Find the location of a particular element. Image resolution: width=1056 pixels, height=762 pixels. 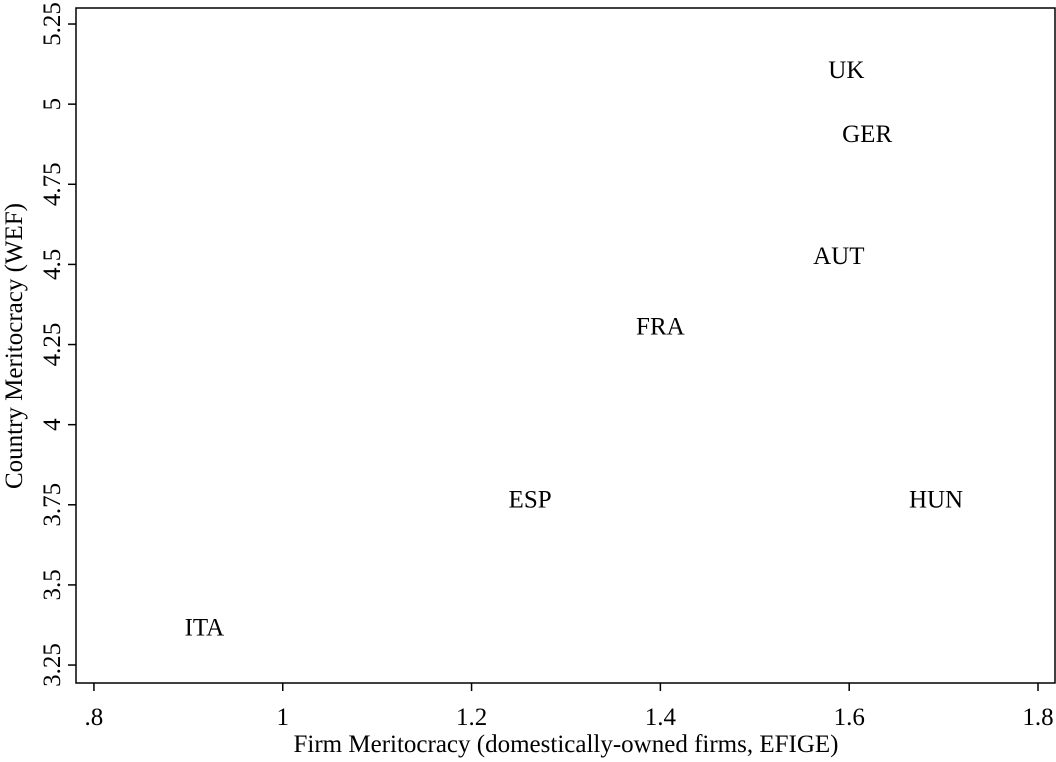

x-tick-label: 1.8 is located at coordinates (1037, 717).